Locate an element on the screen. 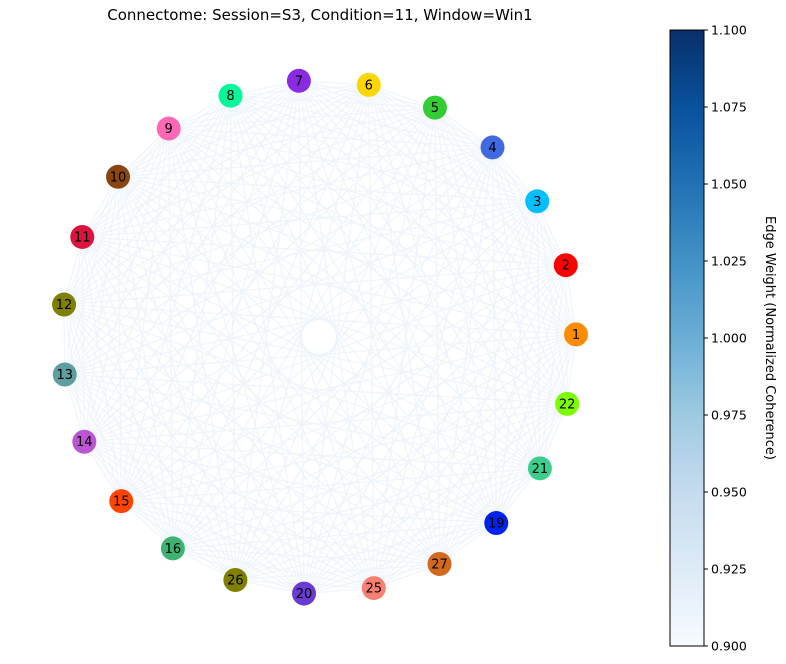 Image resolution: width=786 pixels, height=664 pixels. node-22: 22 is located at coordinates (567, 403).